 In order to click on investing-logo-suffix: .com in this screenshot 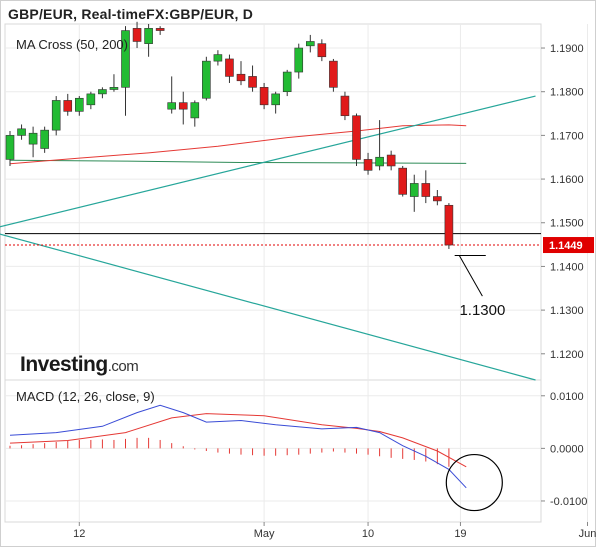, I will do `click(123, 366)`.